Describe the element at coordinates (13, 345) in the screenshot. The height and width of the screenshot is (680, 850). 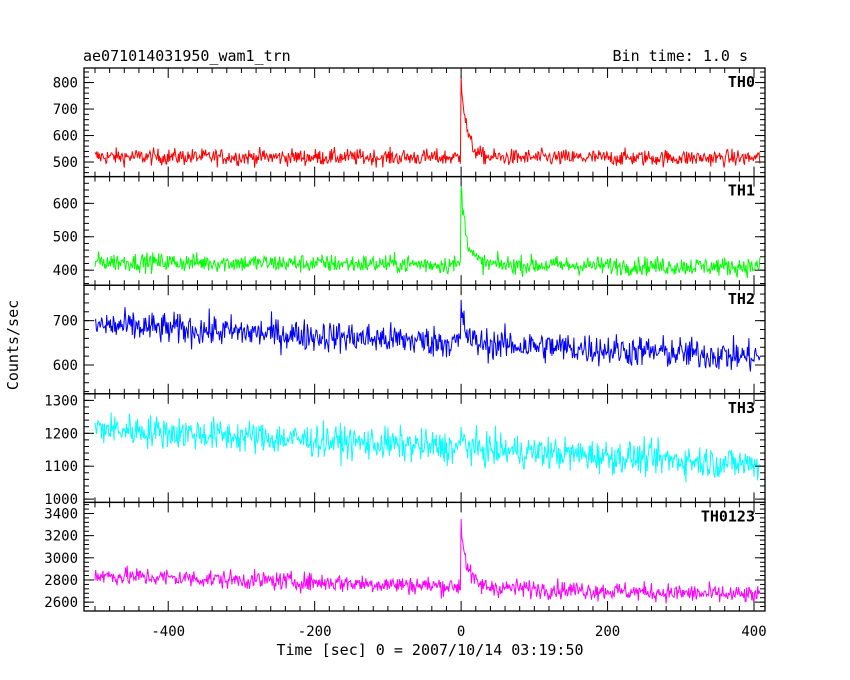
I see `y-axis-label: Counts/sec` at that location.